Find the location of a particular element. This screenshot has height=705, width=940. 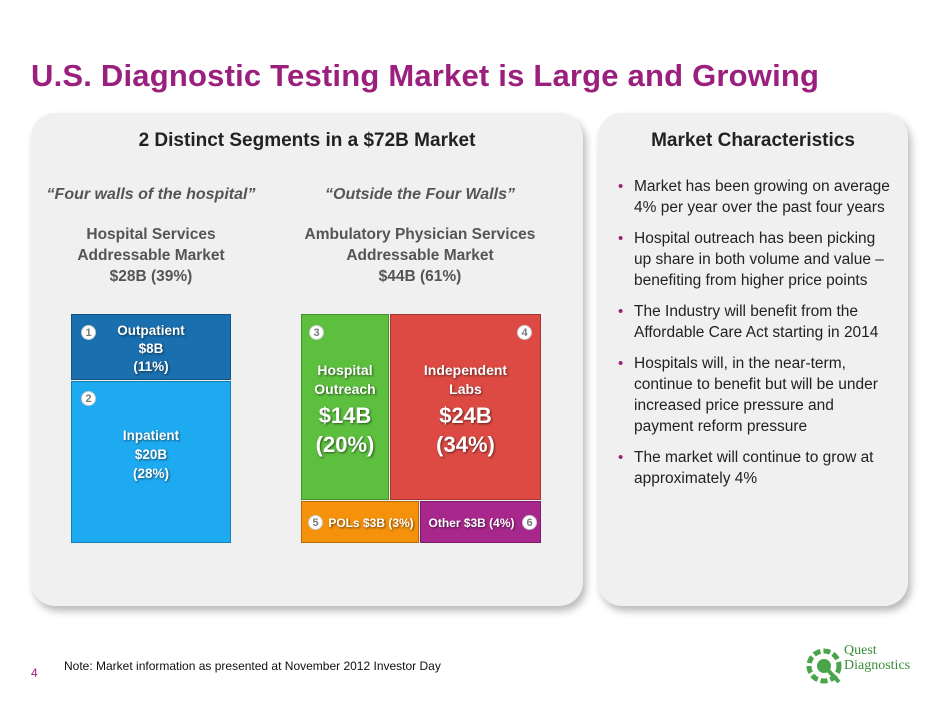

segment-labs-line1: Independent is located at coordinates (465, 370).